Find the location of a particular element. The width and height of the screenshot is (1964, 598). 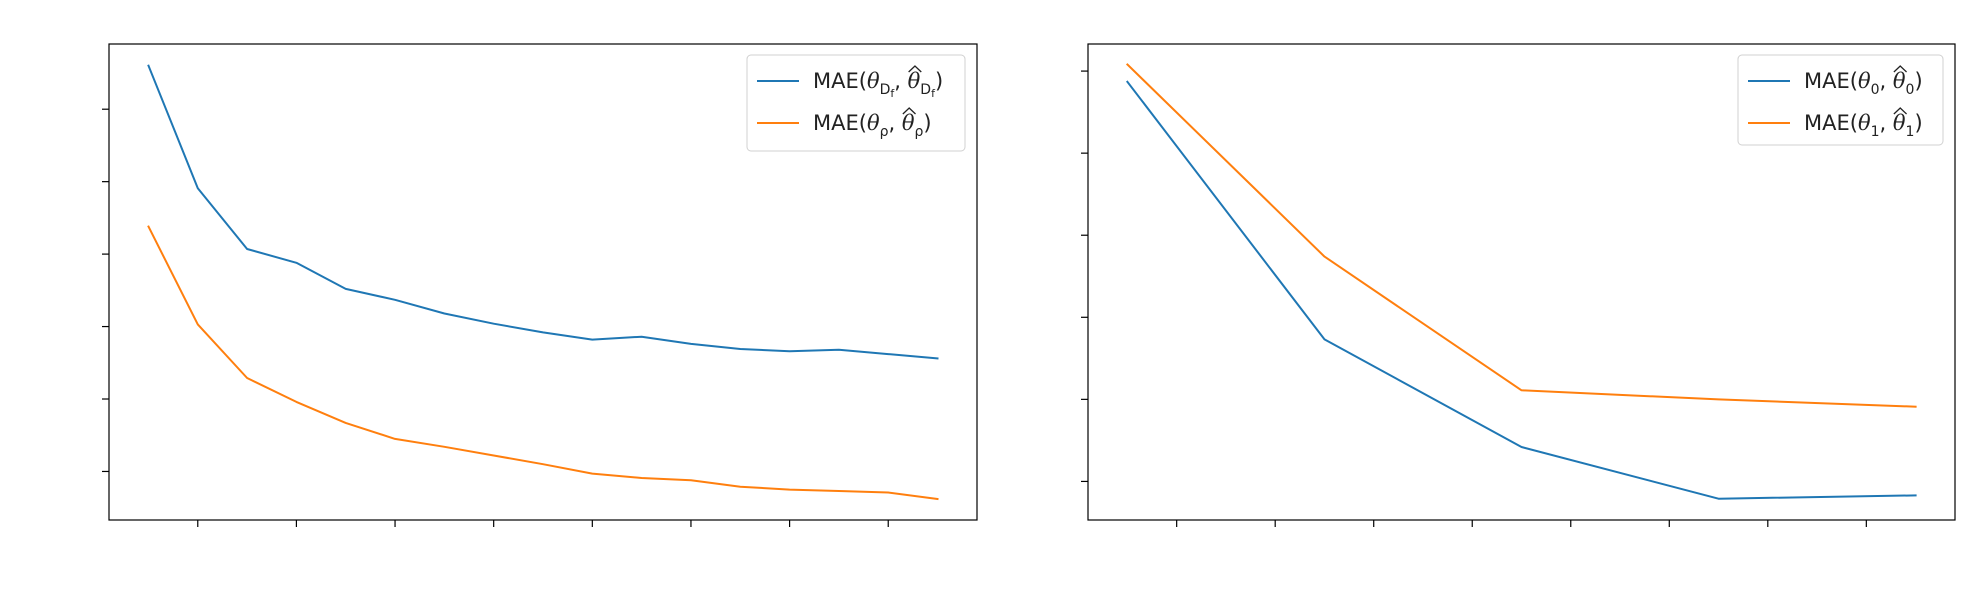

legend-entry-1: MAE(θ0, θ0) is located at coordinates (1863, 83).